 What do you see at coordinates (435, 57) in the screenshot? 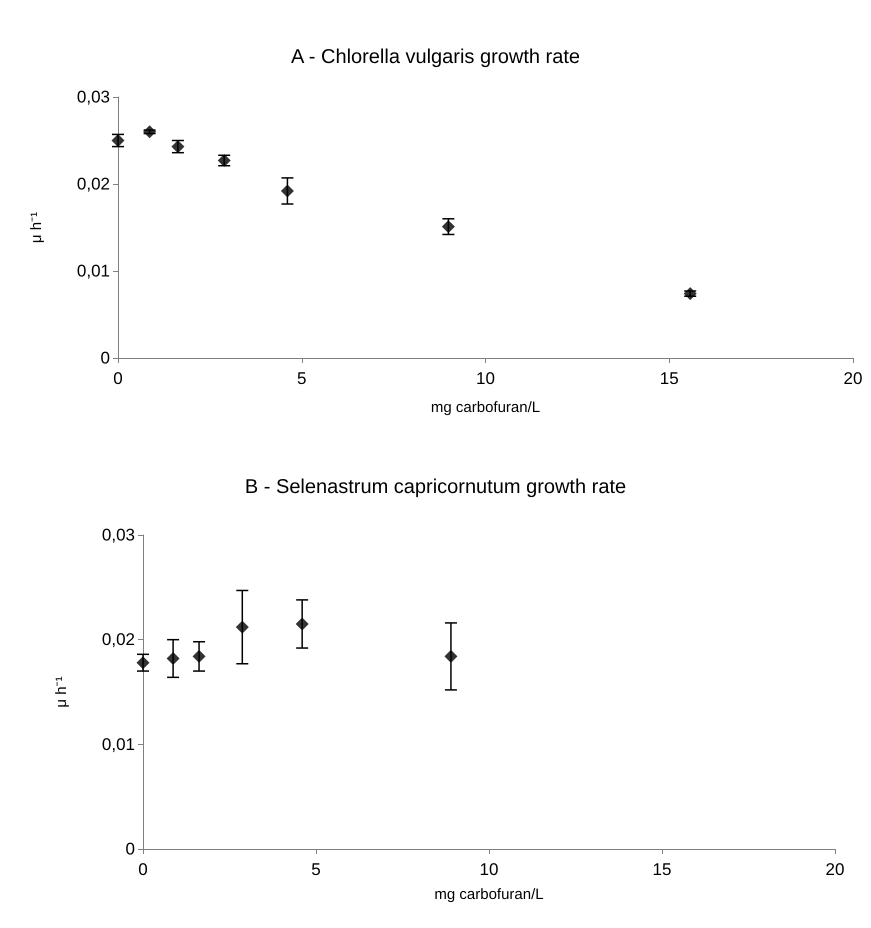
I see `chart-title: A - Chlorella vulgaris growth rate` at bounding box center [435, 57].